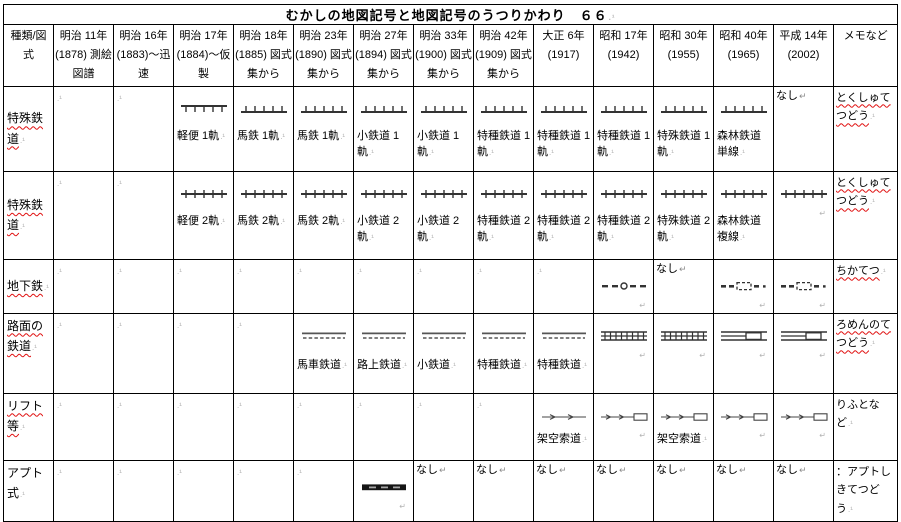  What do you see at coordinates (28, 353) in the screenshot?
I see `row-label: 路面の鉄道.¹` at bounding box center [28, 353].